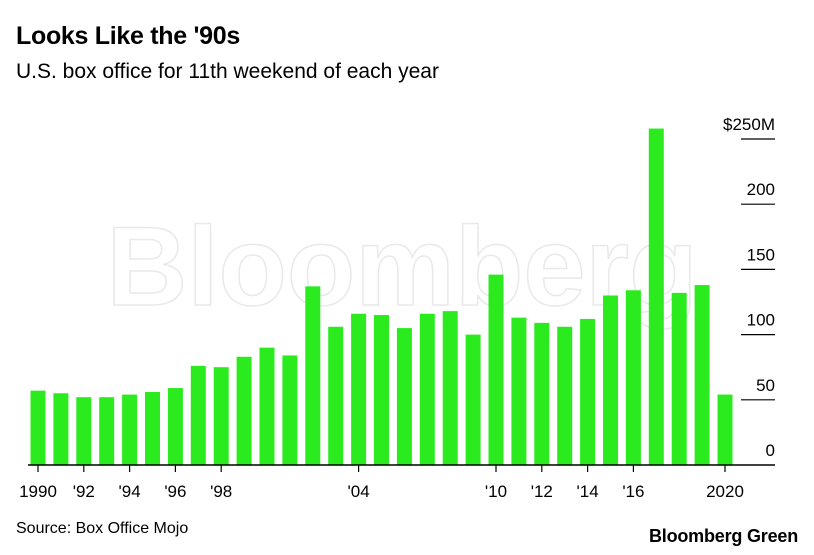 The width and height of the screenshot is (814, 555). Describe the element at coordinates (473, 399) in the screenshot. I see `bar-2009` at that location.